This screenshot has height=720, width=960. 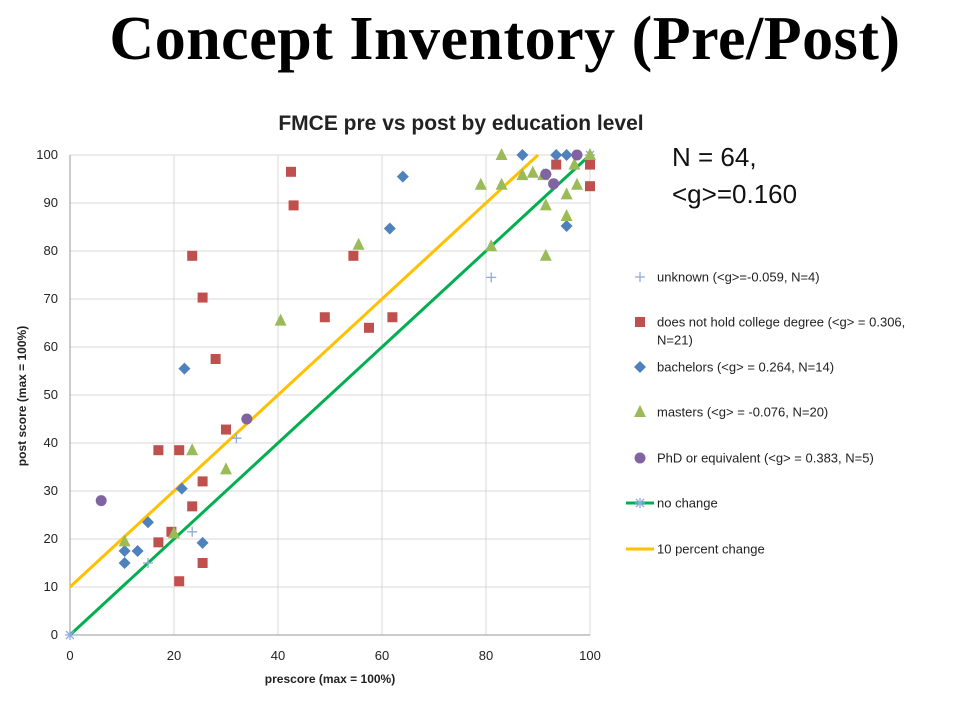 I want to click on x-tick-label: 20, so click(x=174, y=655).